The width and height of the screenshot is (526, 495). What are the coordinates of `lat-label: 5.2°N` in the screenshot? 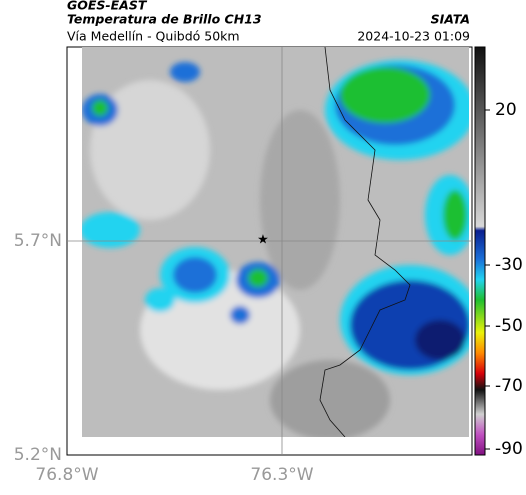 It's located at (38, 455).